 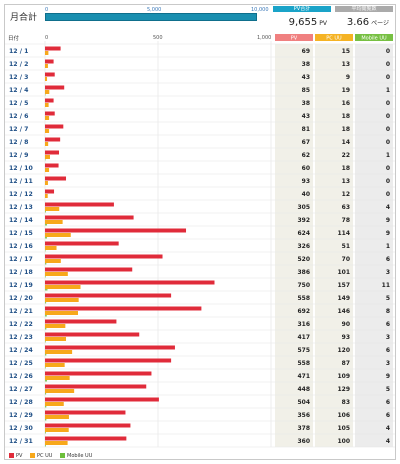 What do you see at coordinates (21, 168) in the screenshot?
I see `date-label: 12 / 10` at bounding box center [21, 168].